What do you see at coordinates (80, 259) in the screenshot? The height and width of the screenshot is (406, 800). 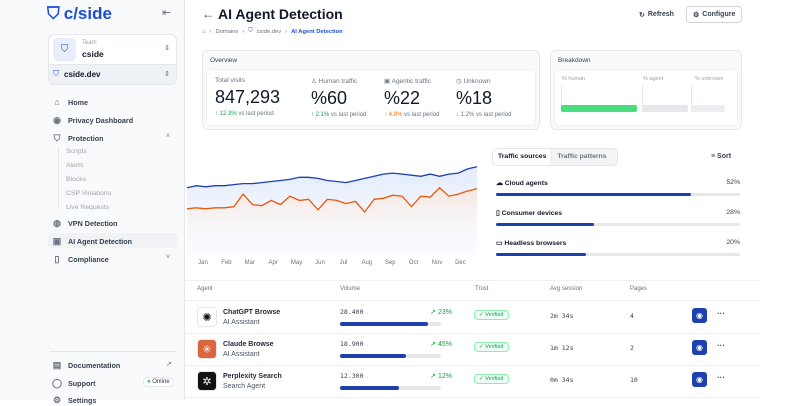 I see `sidebar-item-compliance: ▯ Compliance` at bounding box center [80, 259].